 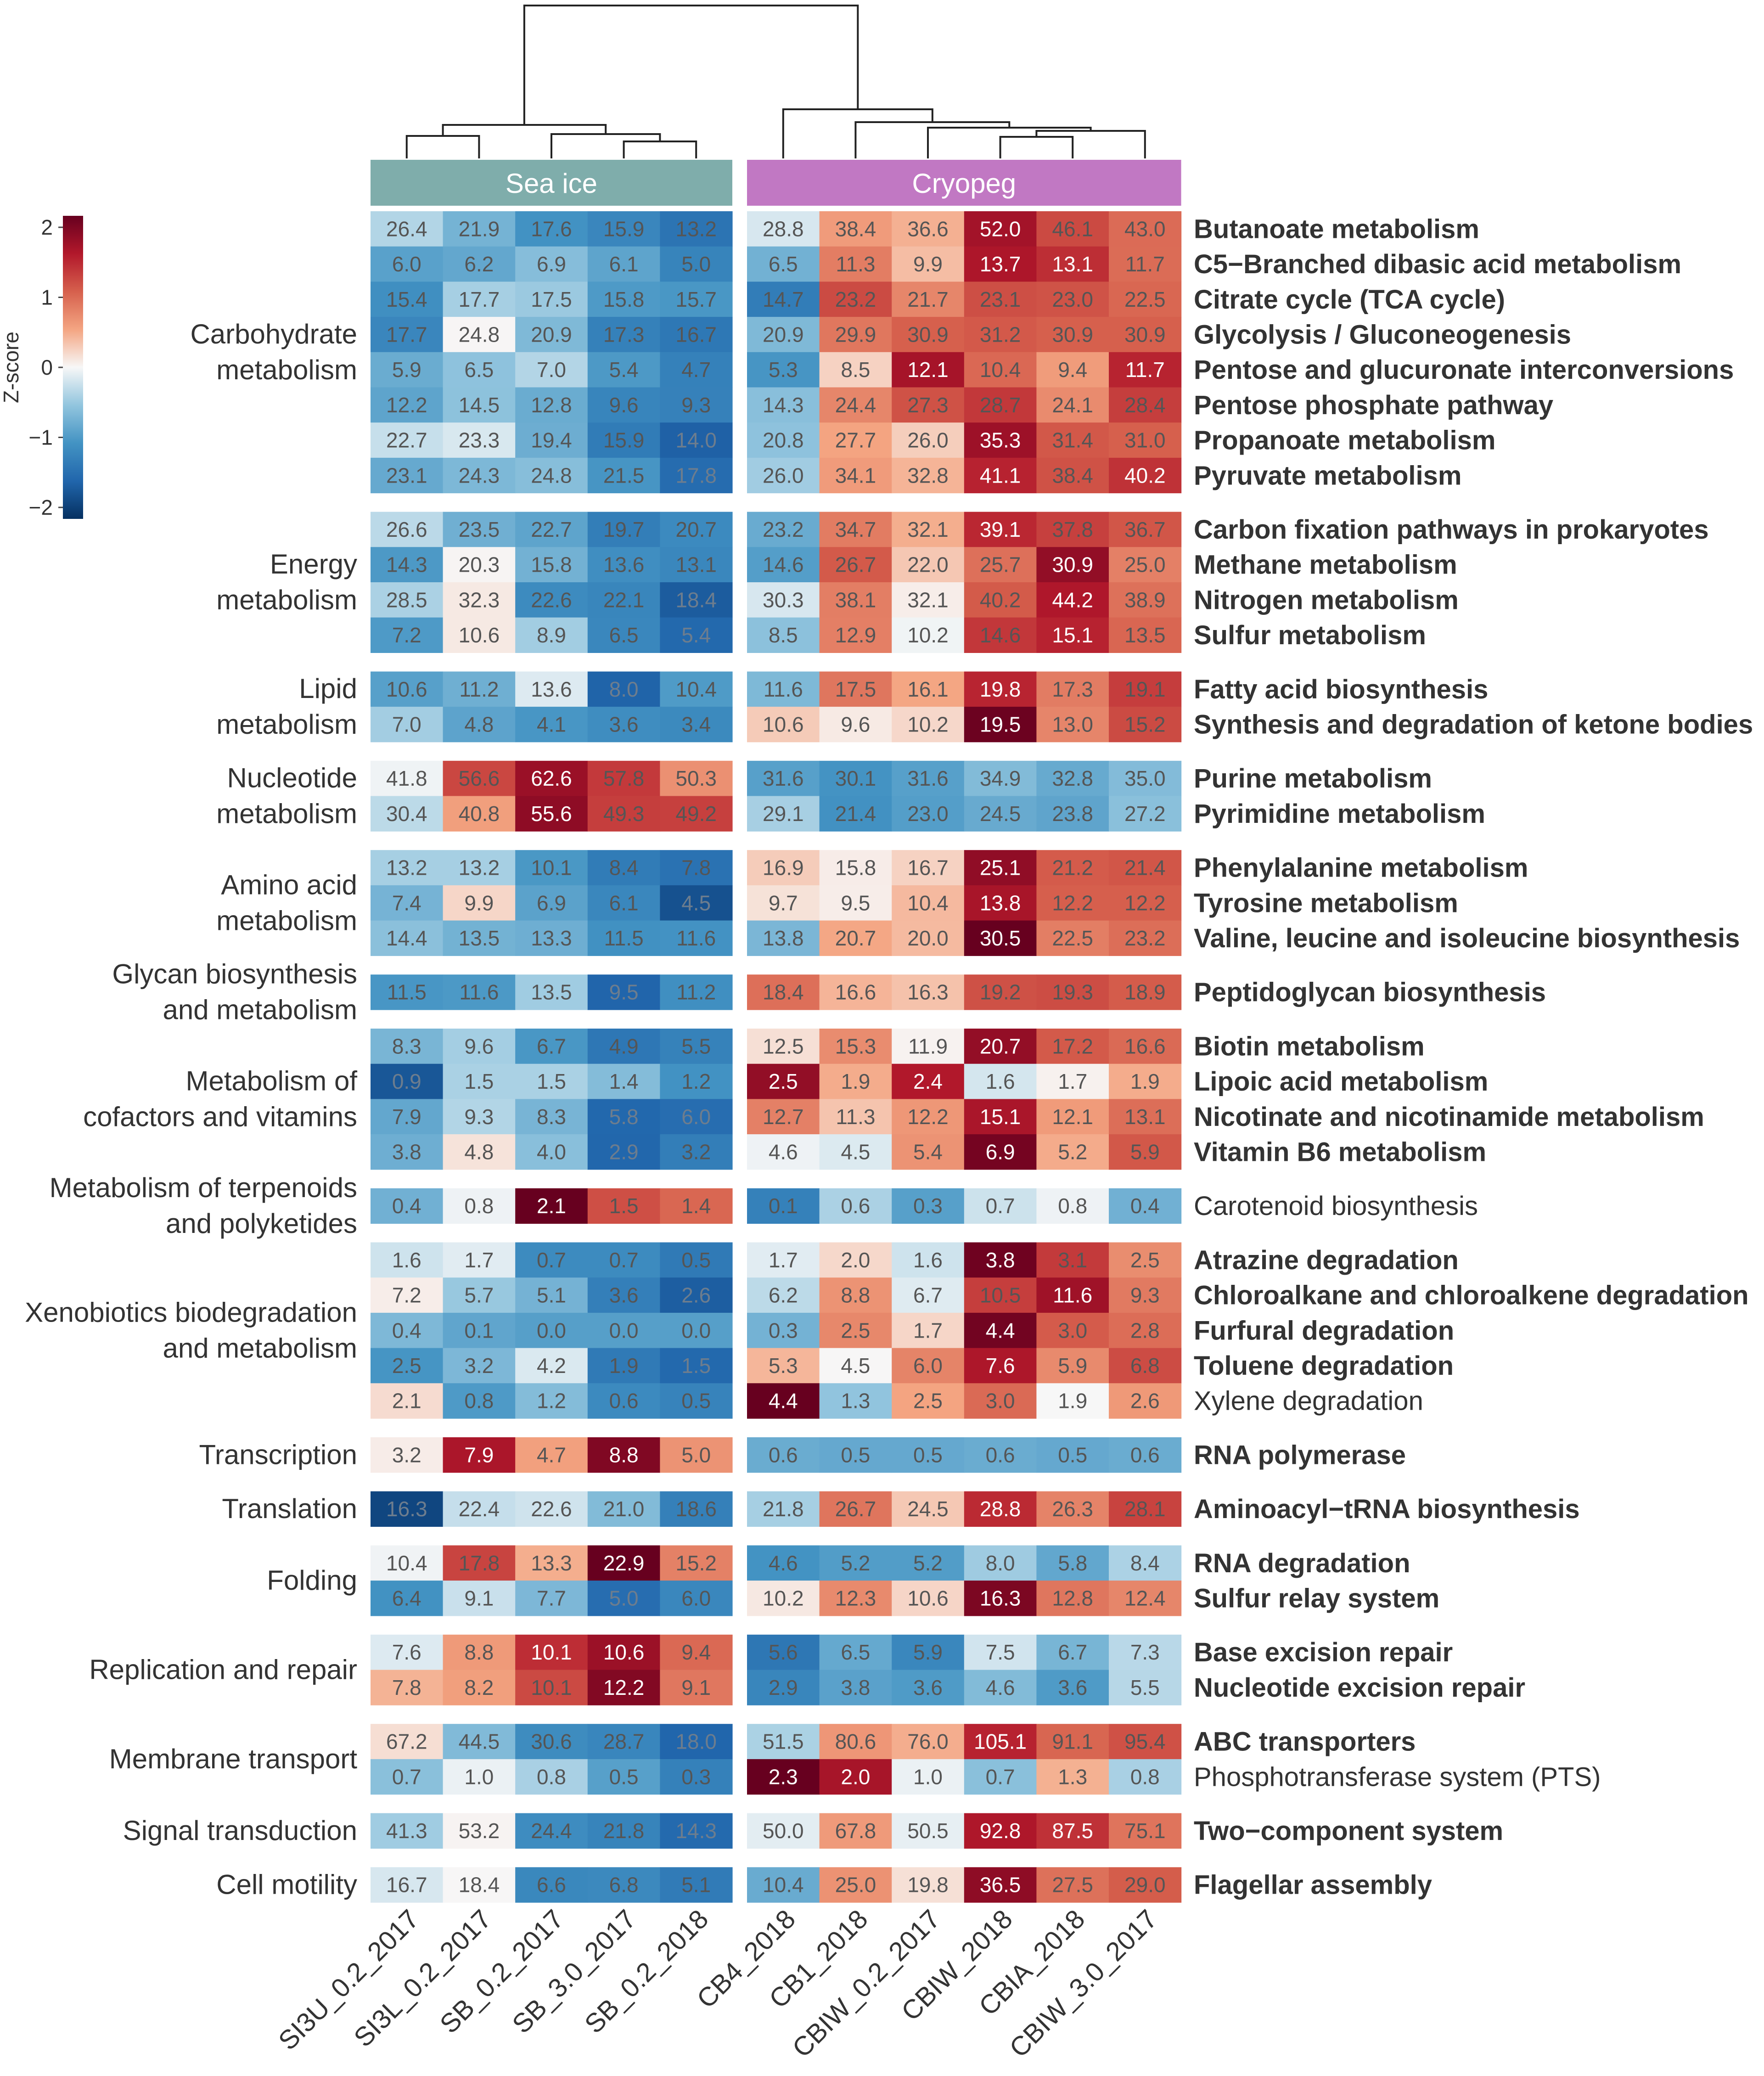 I want to click on cell-value-label: 3.4, so click(x=696, y=724).